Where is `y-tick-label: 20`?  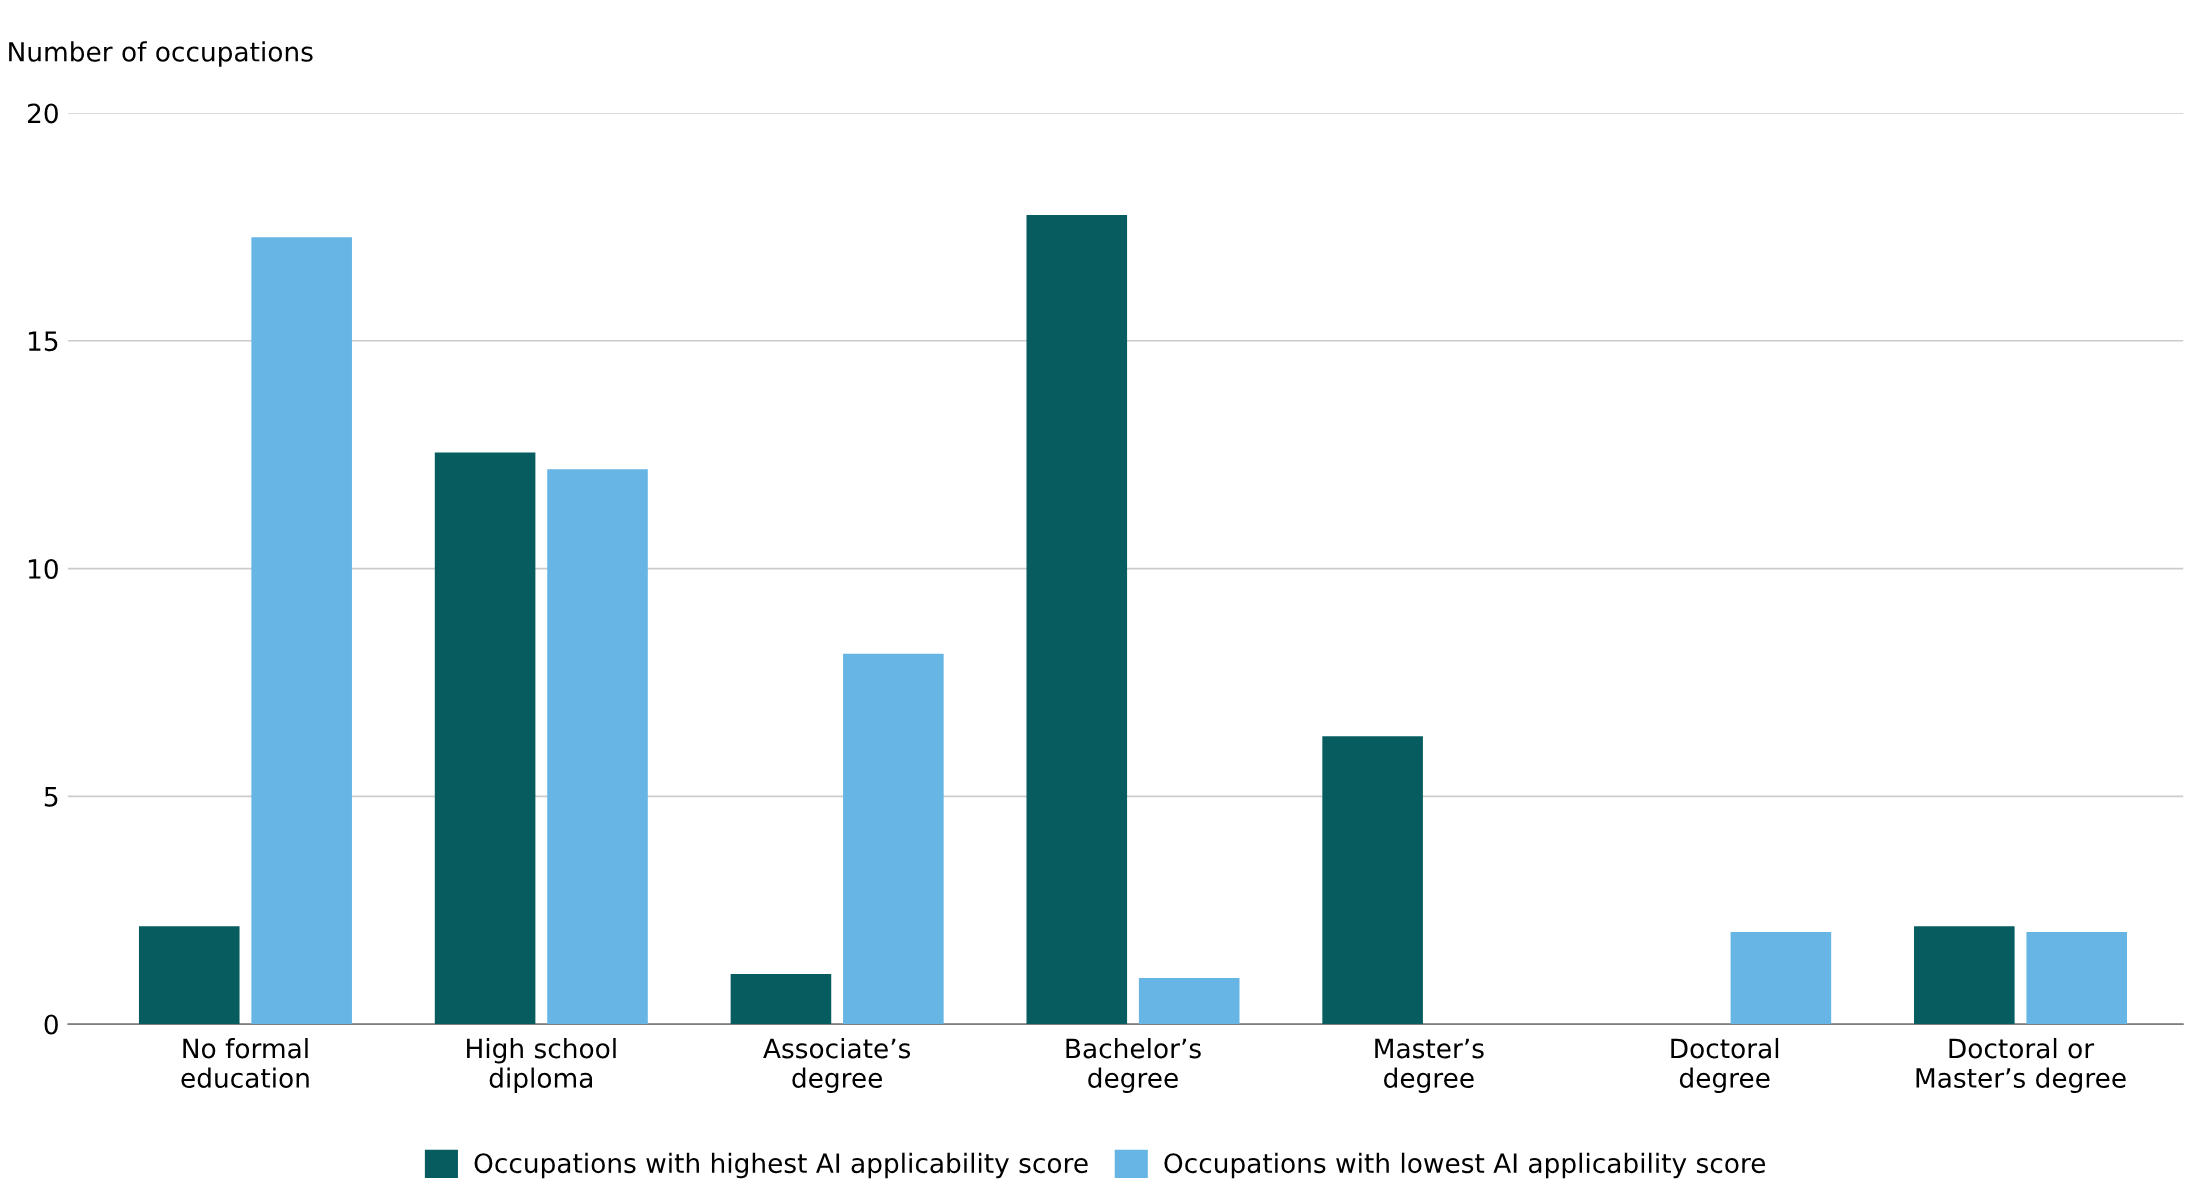 y-tick-label: 20 is located at coordinates (42, 113).